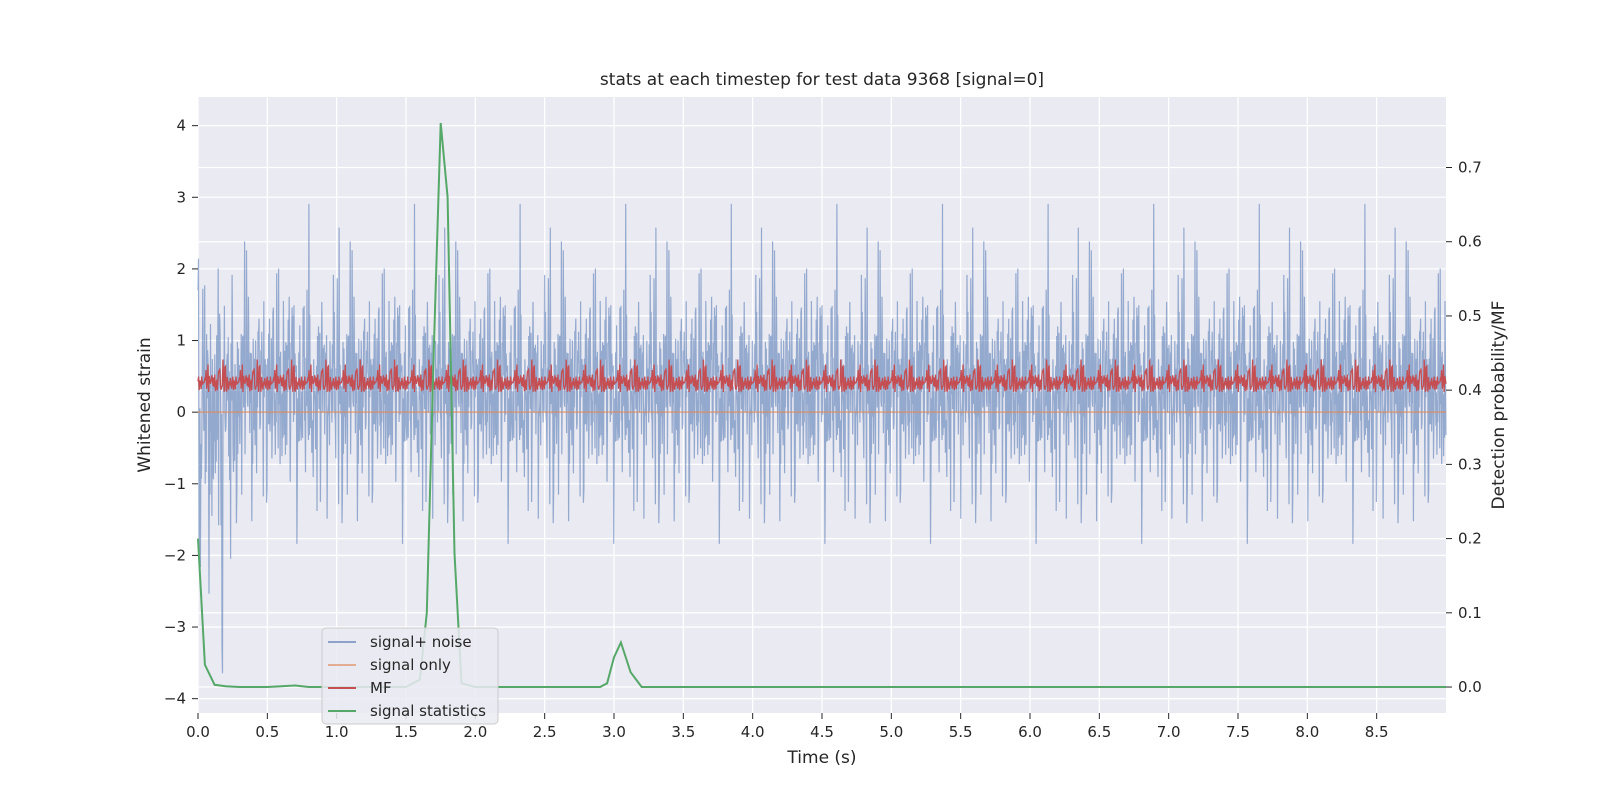 This screenshot has width=1600, height=800. What do you see at coordinates (545, 732) in the screenshot?
I see `x-tick-label: 2.5` at bounding box center [545, 732].